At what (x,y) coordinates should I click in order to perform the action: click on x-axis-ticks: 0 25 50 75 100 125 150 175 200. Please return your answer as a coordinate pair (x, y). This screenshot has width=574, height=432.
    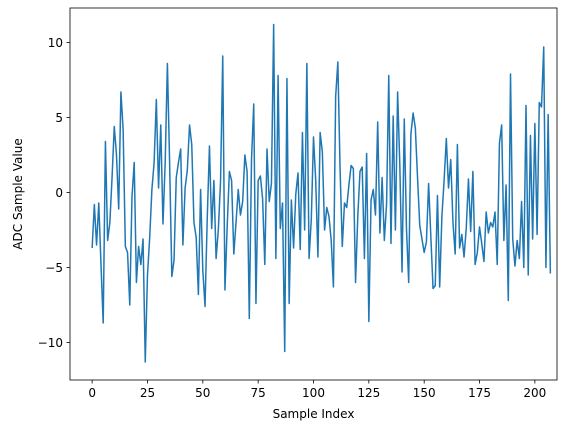
    Looking at the image, I should click on (317, 390).